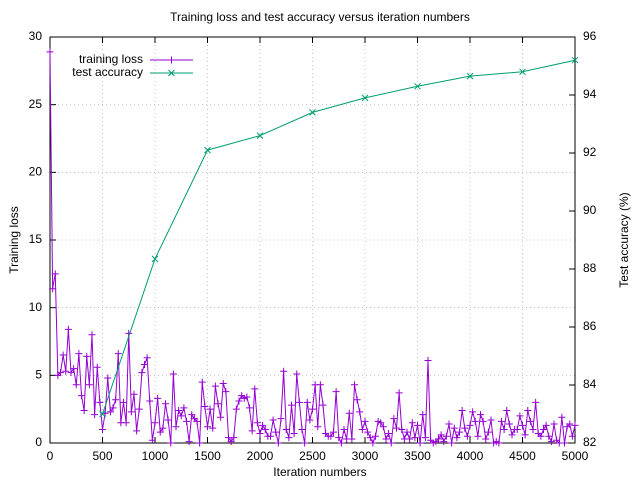 The height and width of the screenshot is (480, 640). What do you see at coordinates (36, 172) in the screenshot?
I see `y-tick-label: 20` at bounding box center [36, 172].